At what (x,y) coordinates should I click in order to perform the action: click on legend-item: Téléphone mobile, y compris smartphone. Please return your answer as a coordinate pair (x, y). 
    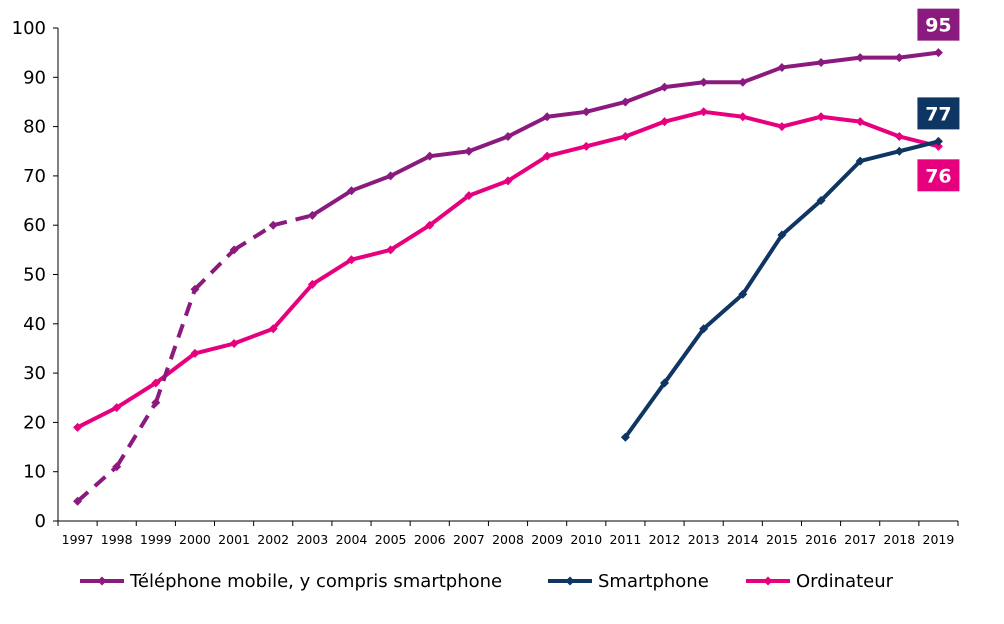
    Looking at the image, I should click on (291, 581).